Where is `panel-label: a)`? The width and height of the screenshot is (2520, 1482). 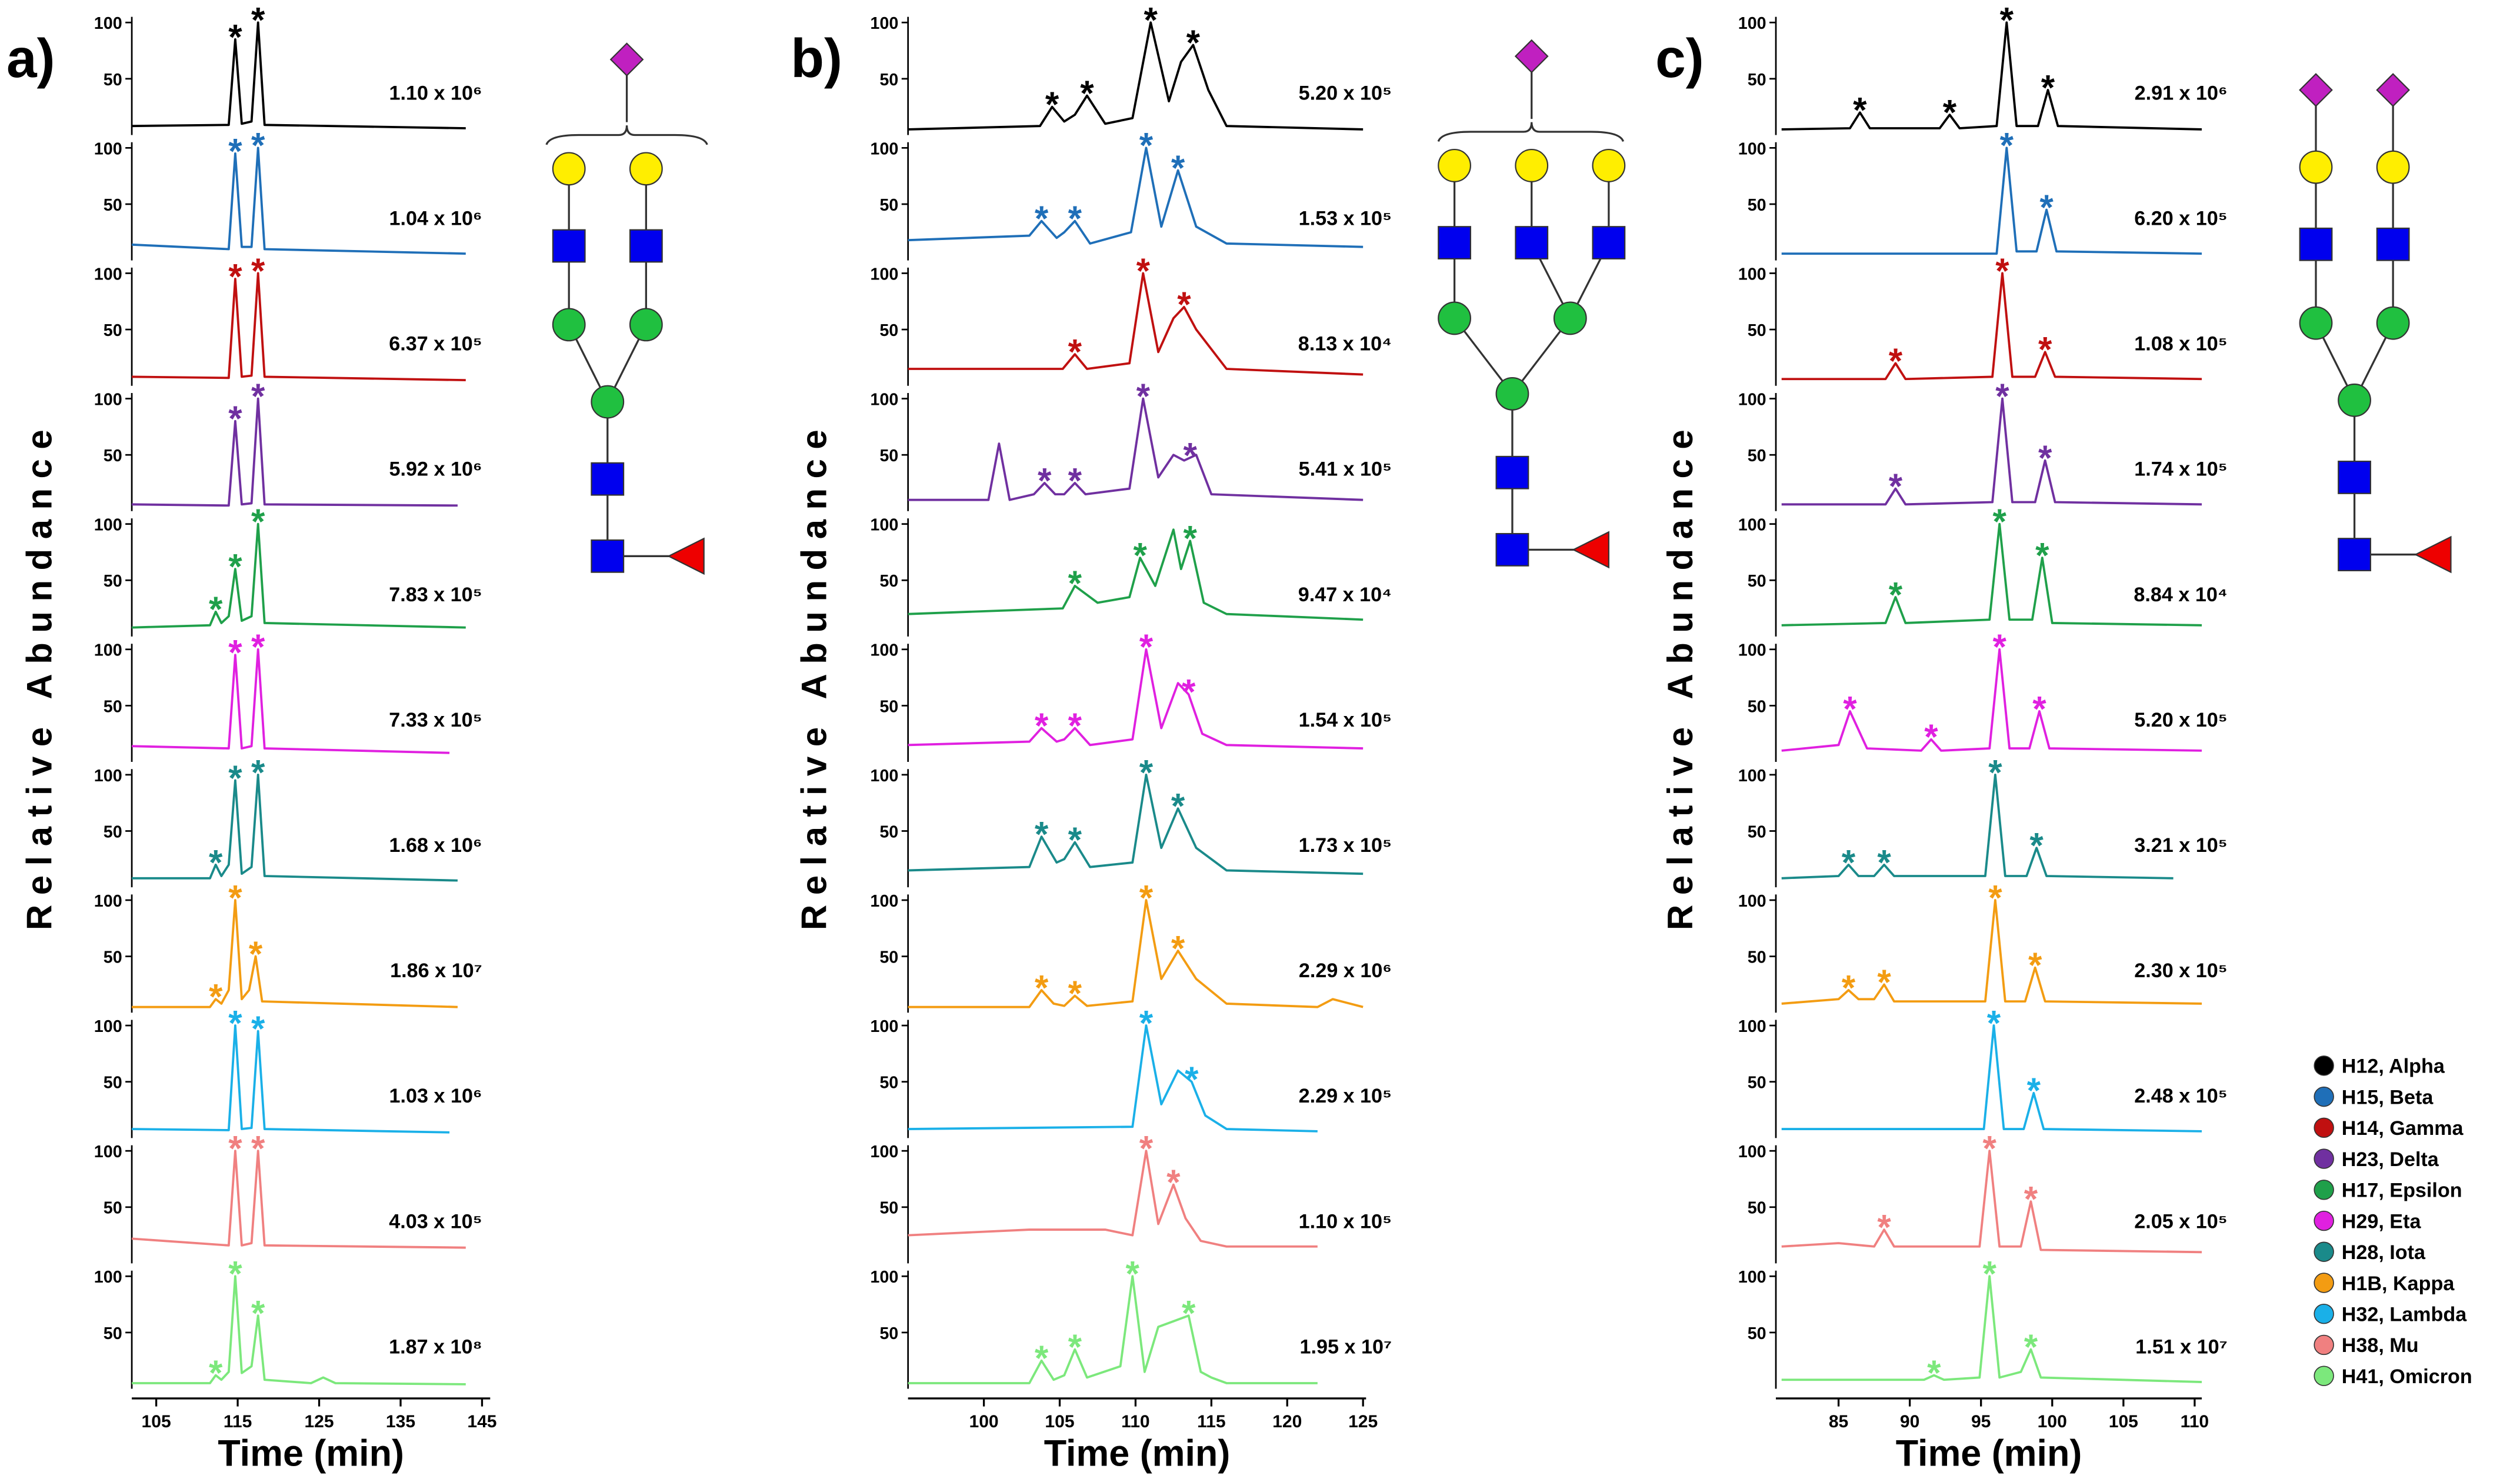
panel-label: a) is located at coordinates (31, 58).